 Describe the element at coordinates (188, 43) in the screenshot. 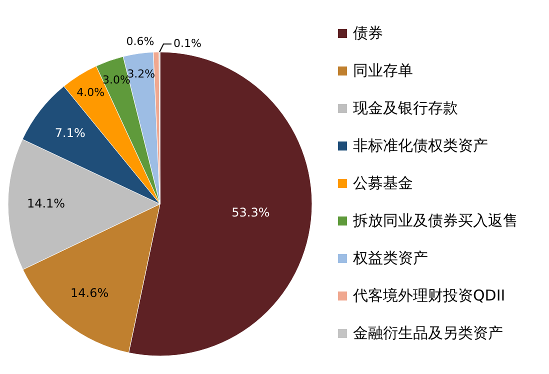

I see `data-label: 0.1%` at that location.